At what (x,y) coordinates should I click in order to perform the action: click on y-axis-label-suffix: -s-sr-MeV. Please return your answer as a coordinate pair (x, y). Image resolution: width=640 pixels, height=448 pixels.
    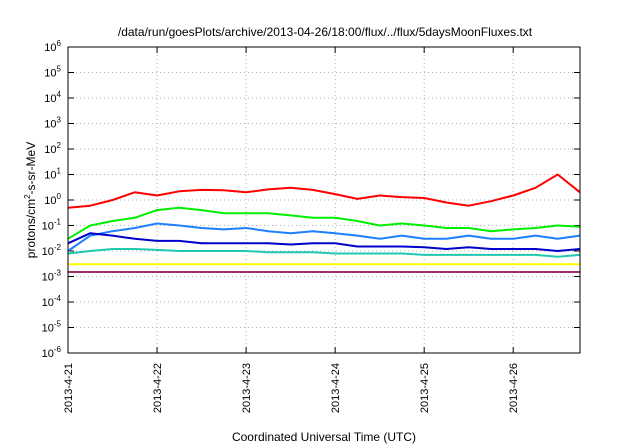
    Looking at the image, I should click on (31, 168).